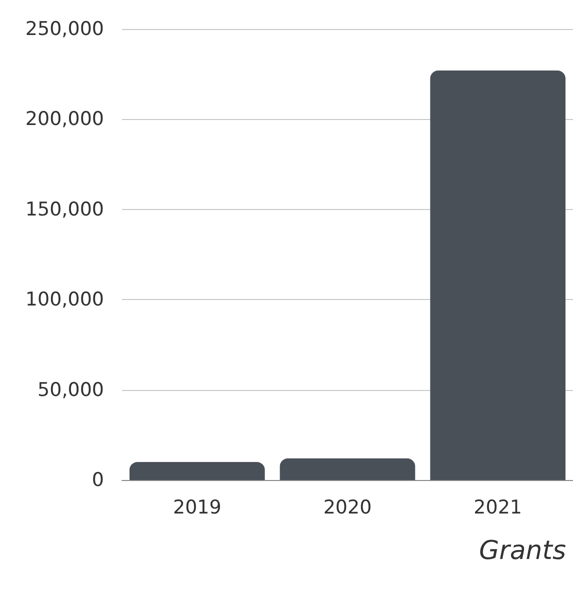 The width and height of the screenshot is (573, 591). I want to click on x-tick-label: 2020, so click(347, 507).